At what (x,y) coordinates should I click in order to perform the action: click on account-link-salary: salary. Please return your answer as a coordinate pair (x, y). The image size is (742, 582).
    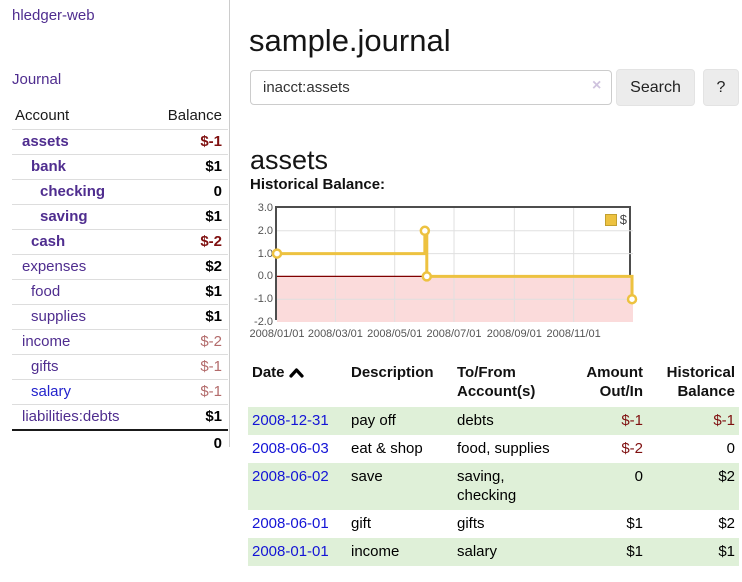
    Looking at the image, I should click on (51, 391).